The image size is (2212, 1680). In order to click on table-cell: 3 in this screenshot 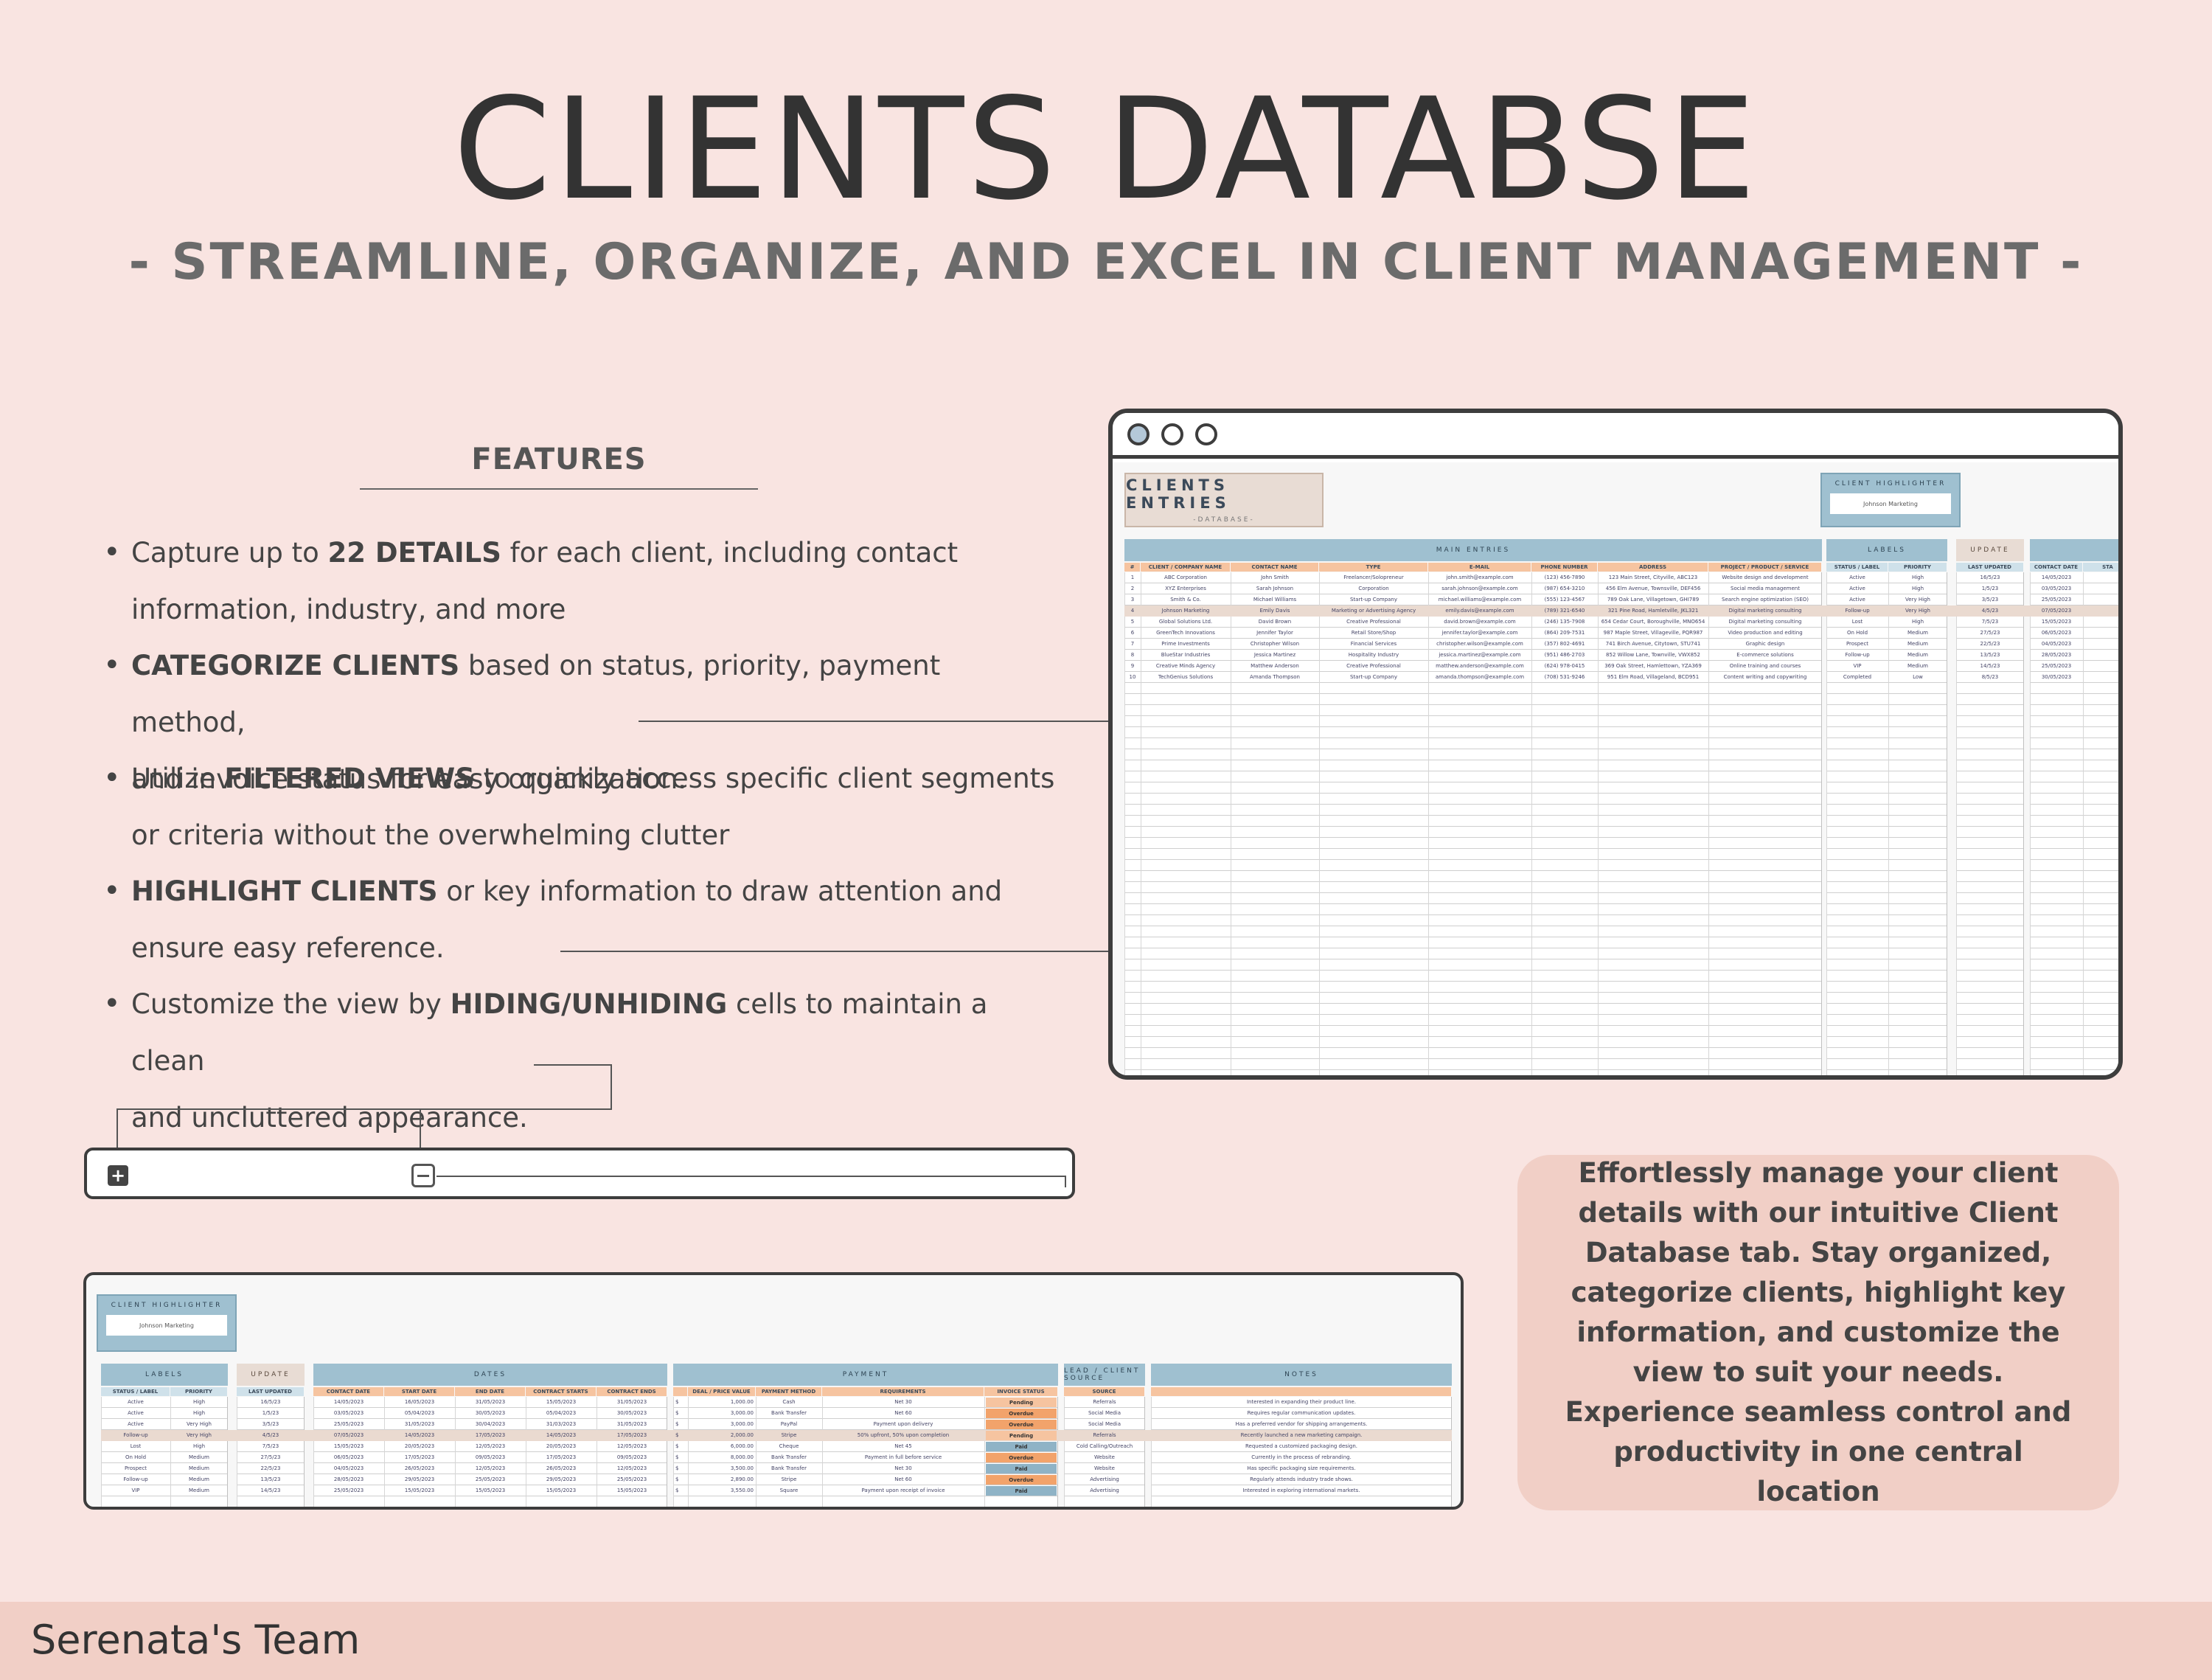, I will do `click(1132, 600)`.